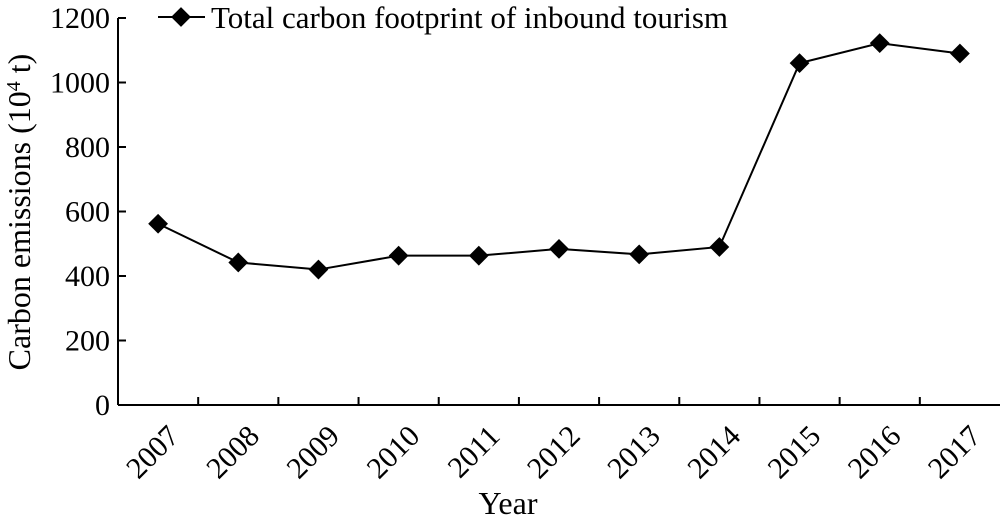 The image size is (1000, 519). What do you see at coordinates (559, 249) in the screenshot?
I see `data-point-2012` at bounding box center [559, 249].